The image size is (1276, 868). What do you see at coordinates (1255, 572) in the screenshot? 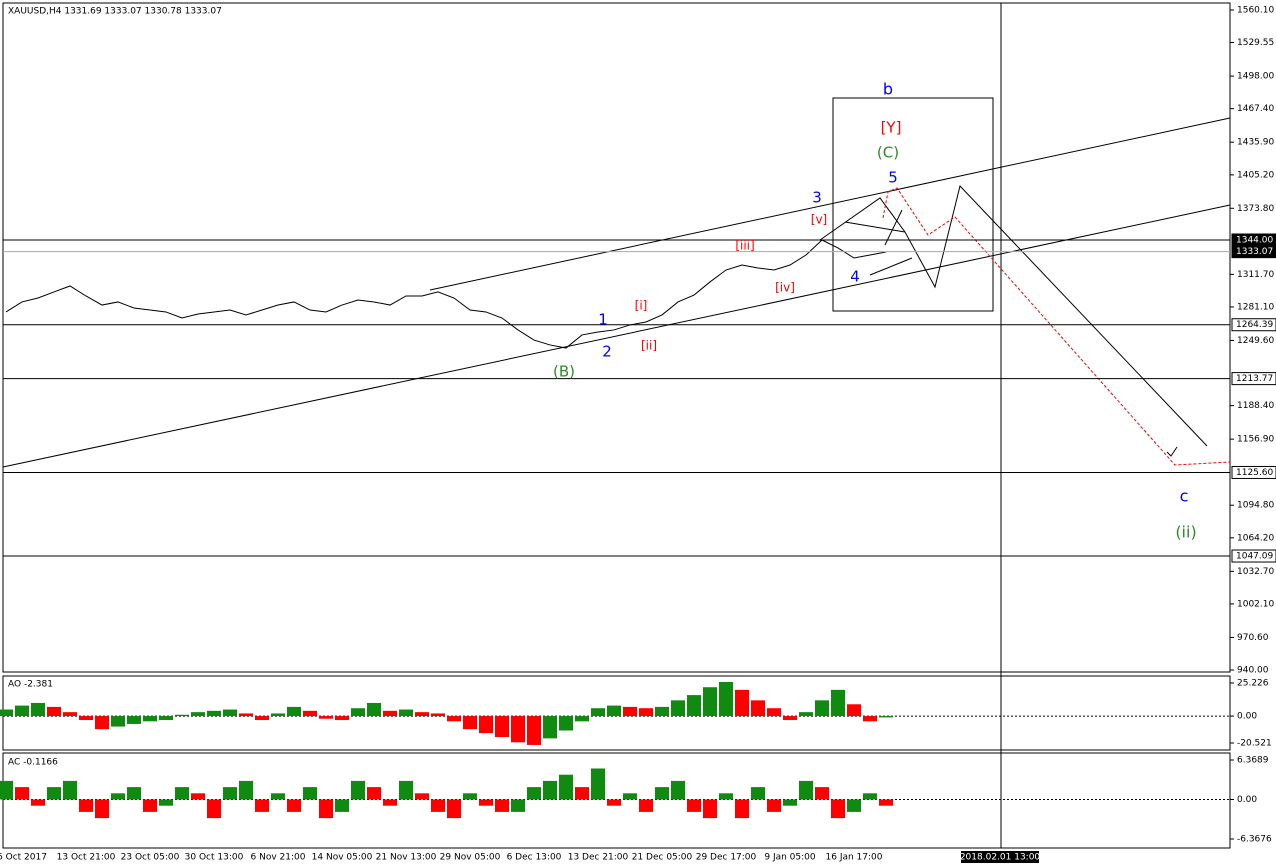
I see `y-tick-label: 1032.70` at bounding box center [1255, 572].